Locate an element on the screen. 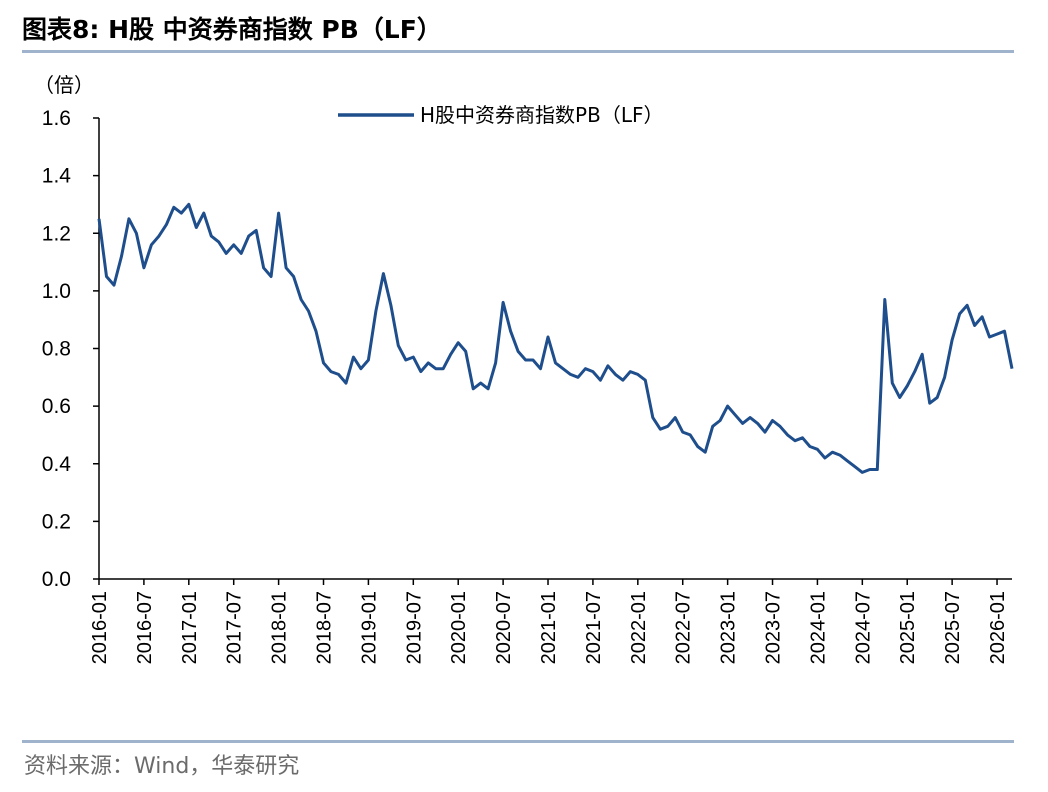 The height and width of the screenshot is (792, 1048). x-tick-label: 2019-01 is located at coordinates (369, 627).